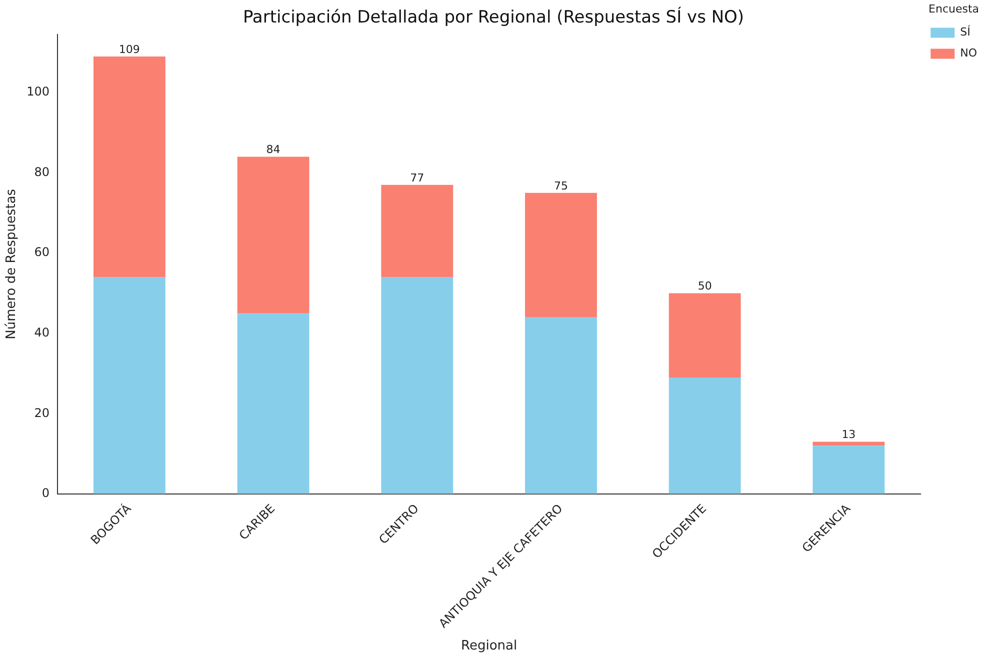 The height and width of the screenshot is (658, 991). I want to click on total-label: 50, so click(705, 286).